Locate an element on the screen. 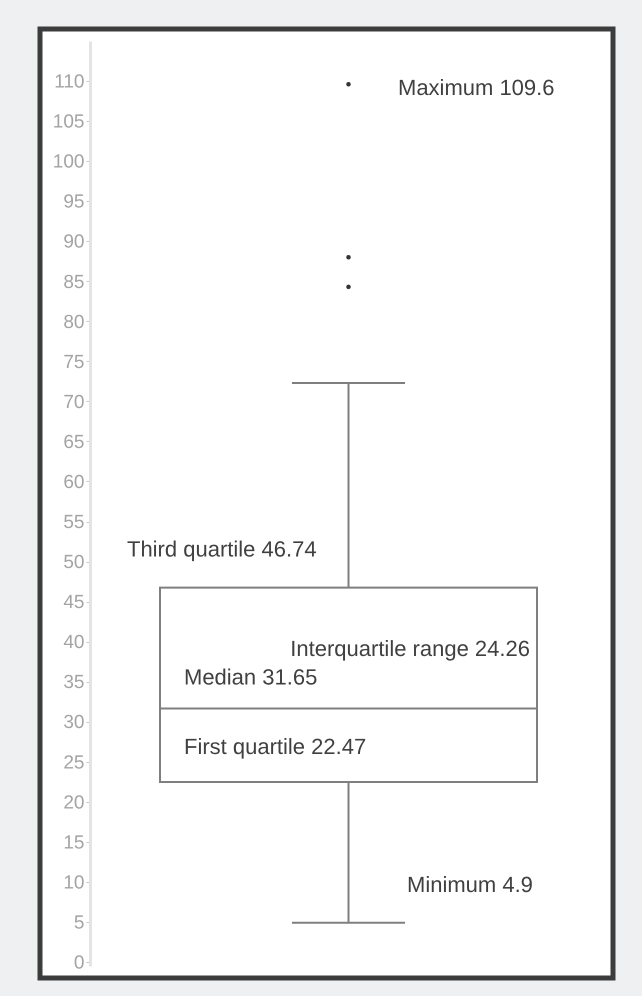  y-tick-label: 80 is located at coordinates (73, 322).